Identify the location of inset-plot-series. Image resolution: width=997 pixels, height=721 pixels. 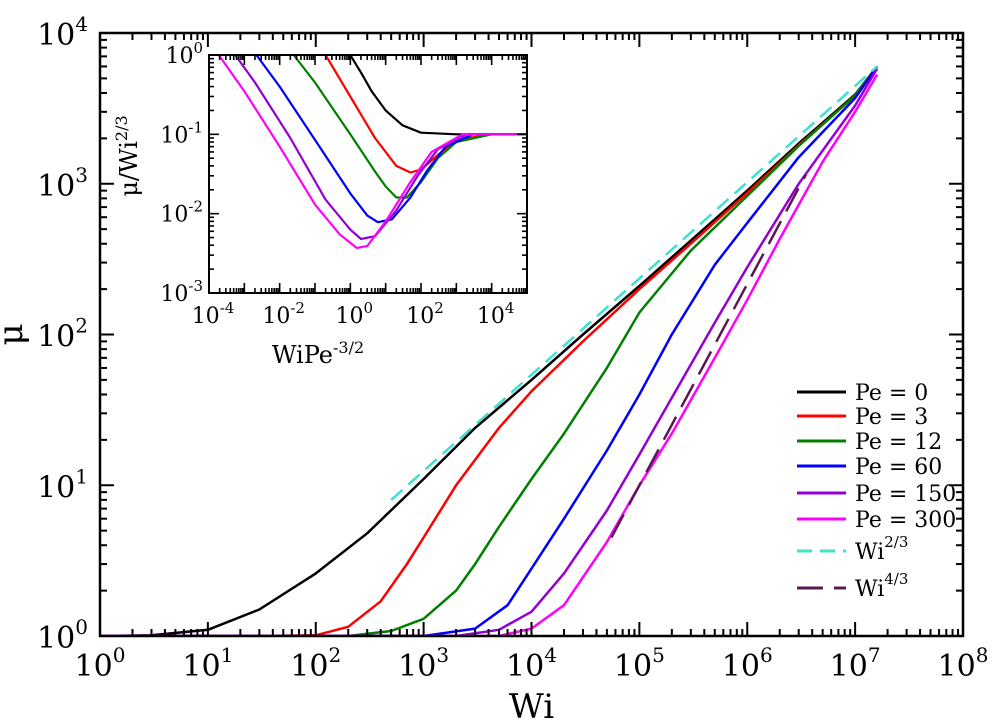
(372, 152).